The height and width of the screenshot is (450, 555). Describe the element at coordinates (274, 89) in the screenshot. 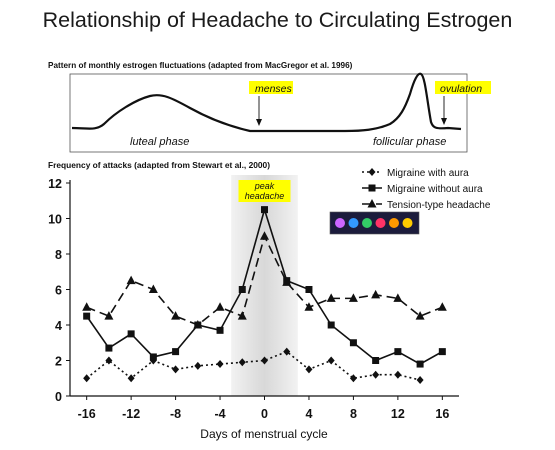

I see `menses-label: menses` at that location.